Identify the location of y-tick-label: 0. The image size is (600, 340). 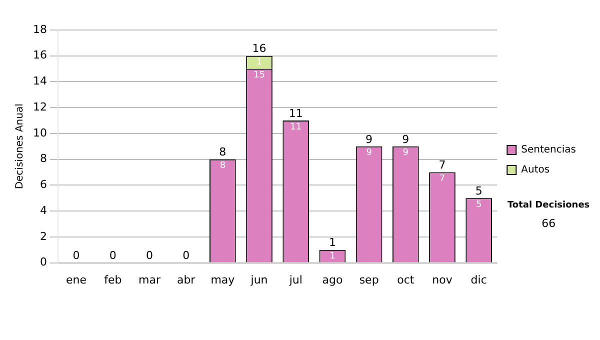
(43, 262).